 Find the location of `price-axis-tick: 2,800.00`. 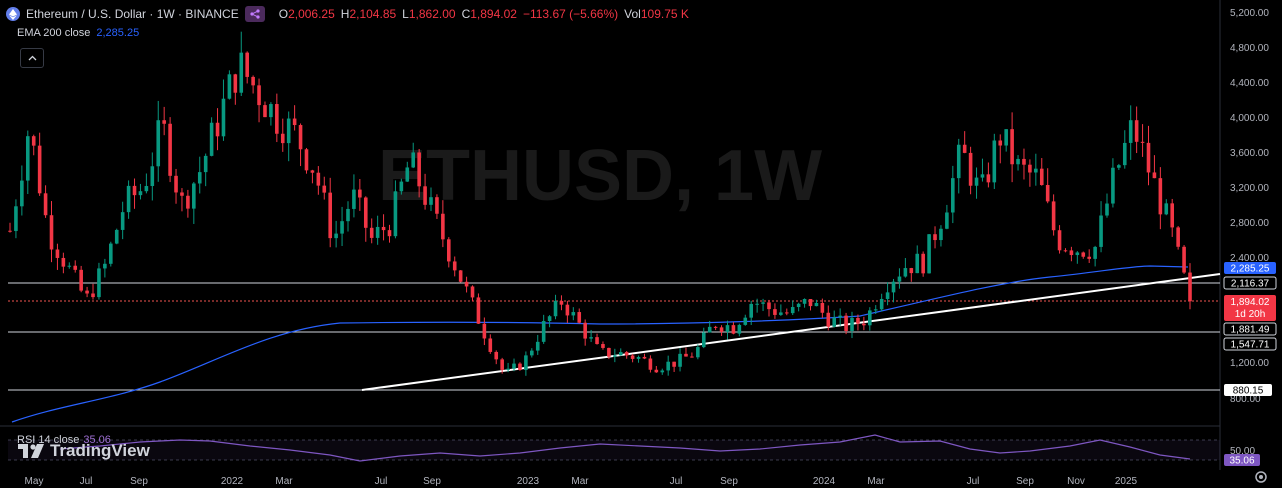

price-axis-tick: 2,800.00 is located at coordinates (1249, 223).